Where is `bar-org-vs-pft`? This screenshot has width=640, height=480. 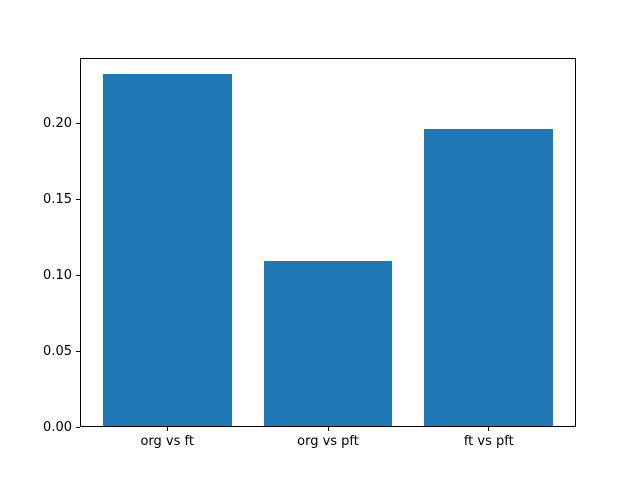 bar-org-vs-pft is located at coordinates (328, 343).